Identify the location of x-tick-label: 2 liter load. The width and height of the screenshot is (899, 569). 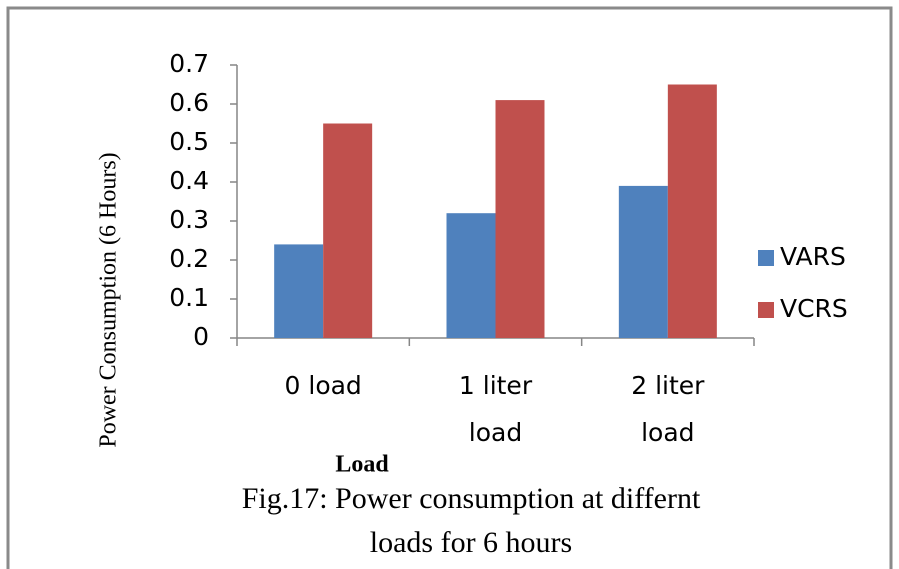
(668, 409).